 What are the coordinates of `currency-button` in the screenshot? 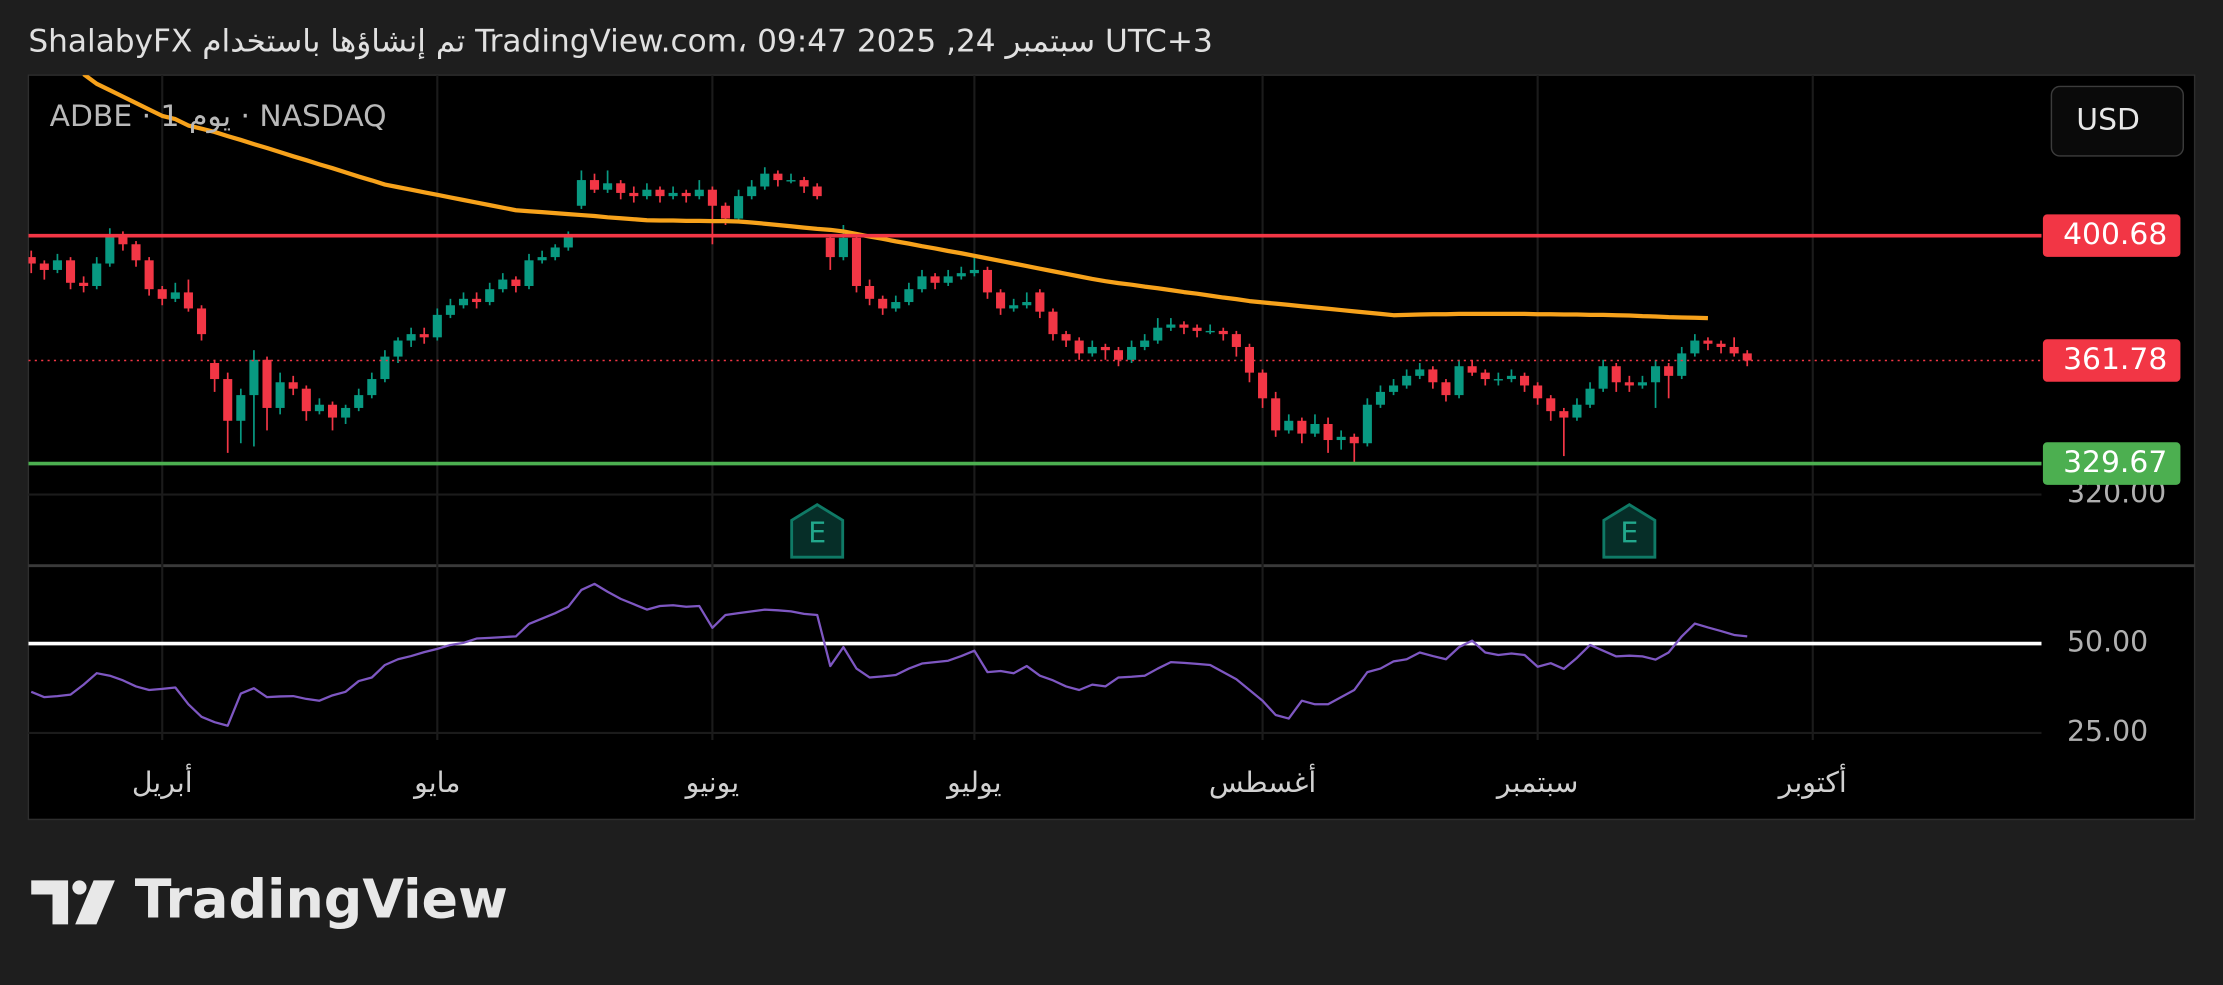 It's located at (2117, 121).